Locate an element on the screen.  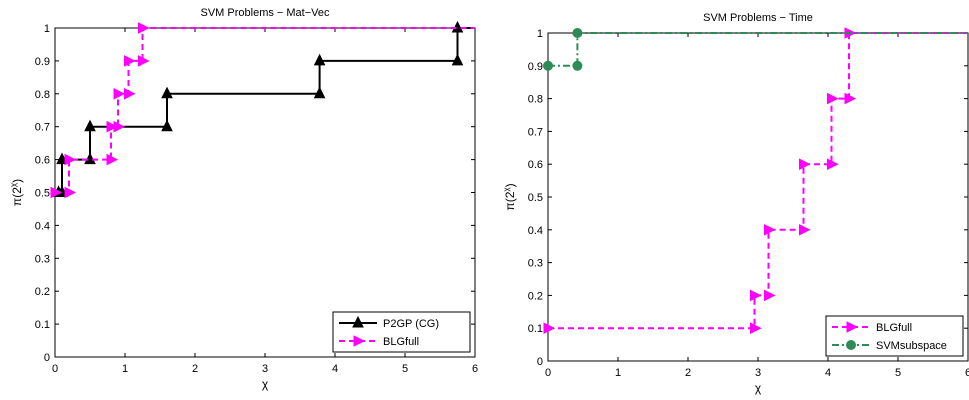
chart-title: SVM Problems − Time is located at coordinates (758, 18).